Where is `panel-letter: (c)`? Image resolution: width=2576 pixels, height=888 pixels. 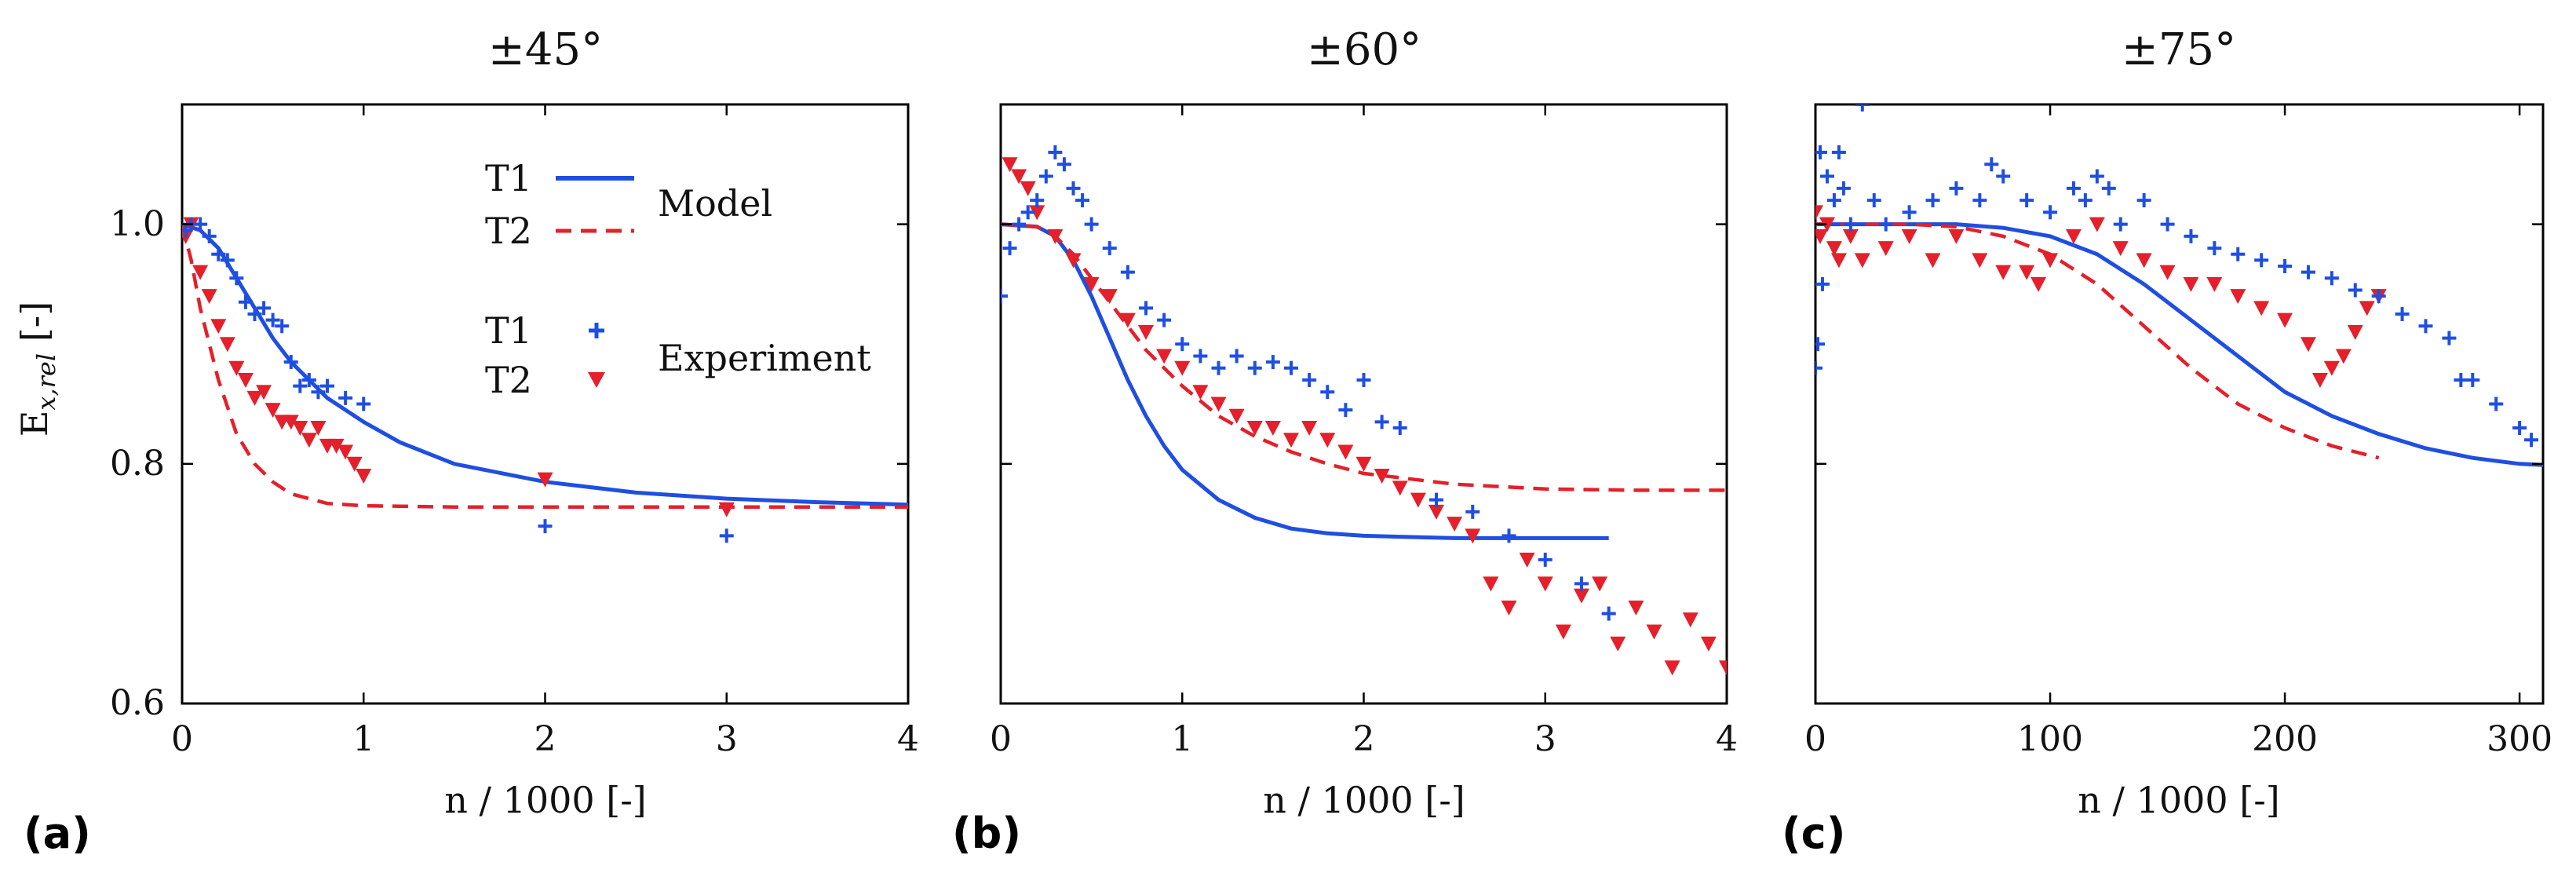
panel-letter: (c) is located at coordinates (1813, 834).